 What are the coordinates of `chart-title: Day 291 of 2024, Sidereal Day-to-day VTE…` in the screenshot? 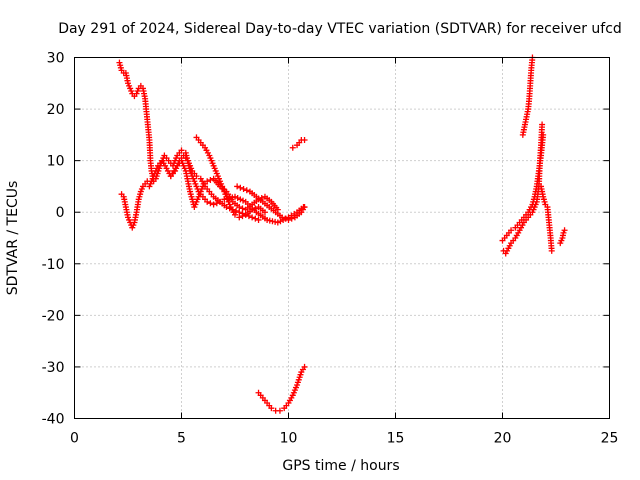 It's located at (340, 29).